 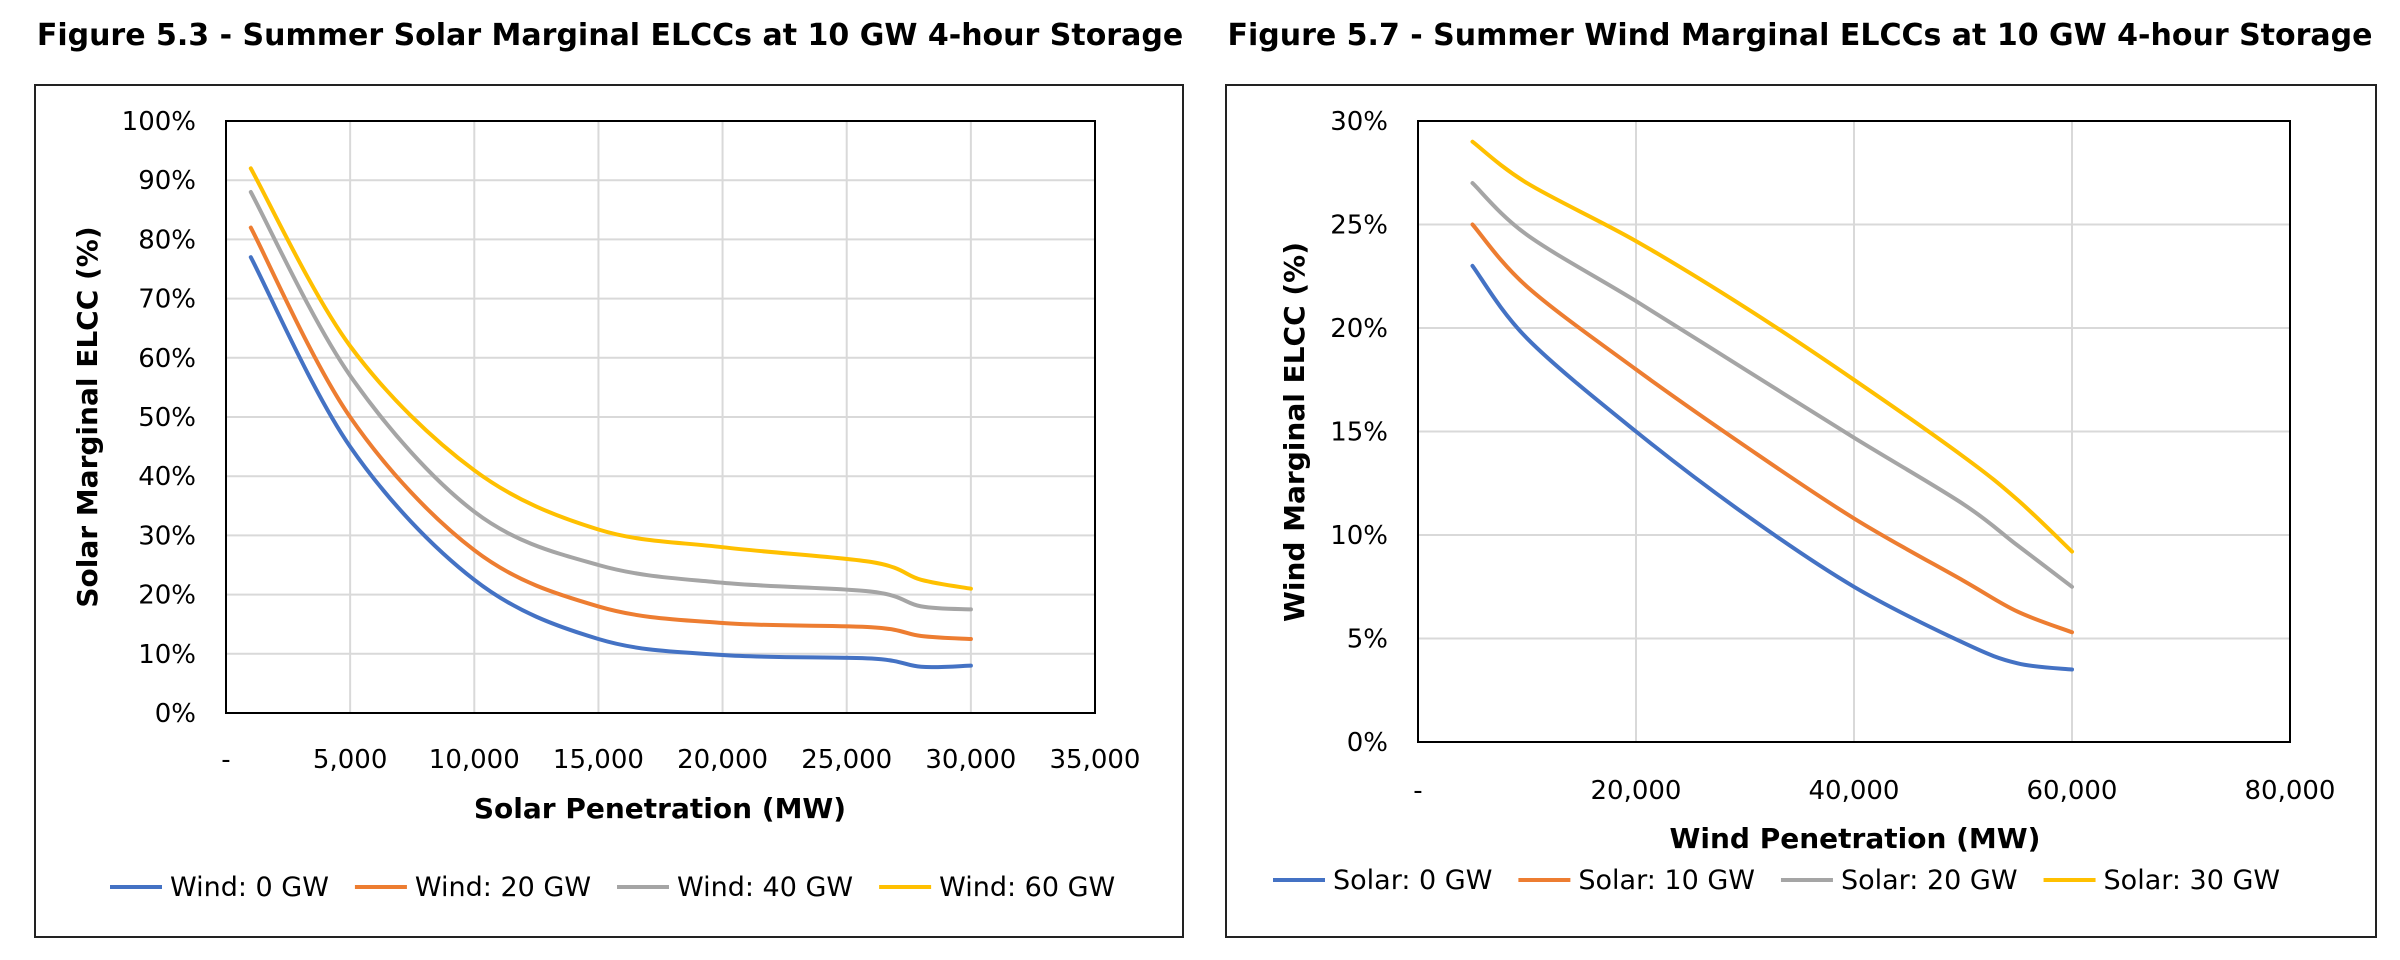 What do you see at coordinates (1027, 887) in the screenshot?
I see `left-legend-label-4: Wind: 60 GW` at bounding box center [1027, 887].